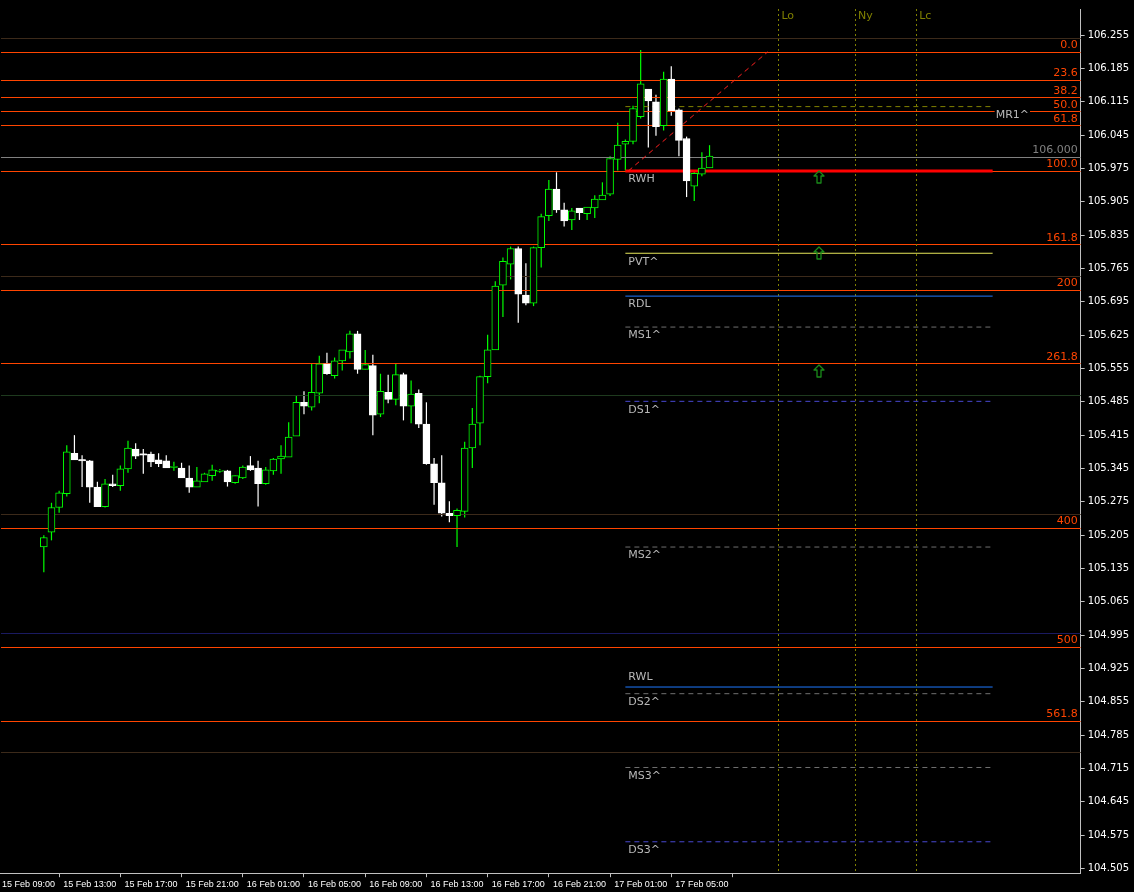  Describe the element at coordinates (1108, 768) in the screenshot. I see `y-tick-label: 104.715` at that location.